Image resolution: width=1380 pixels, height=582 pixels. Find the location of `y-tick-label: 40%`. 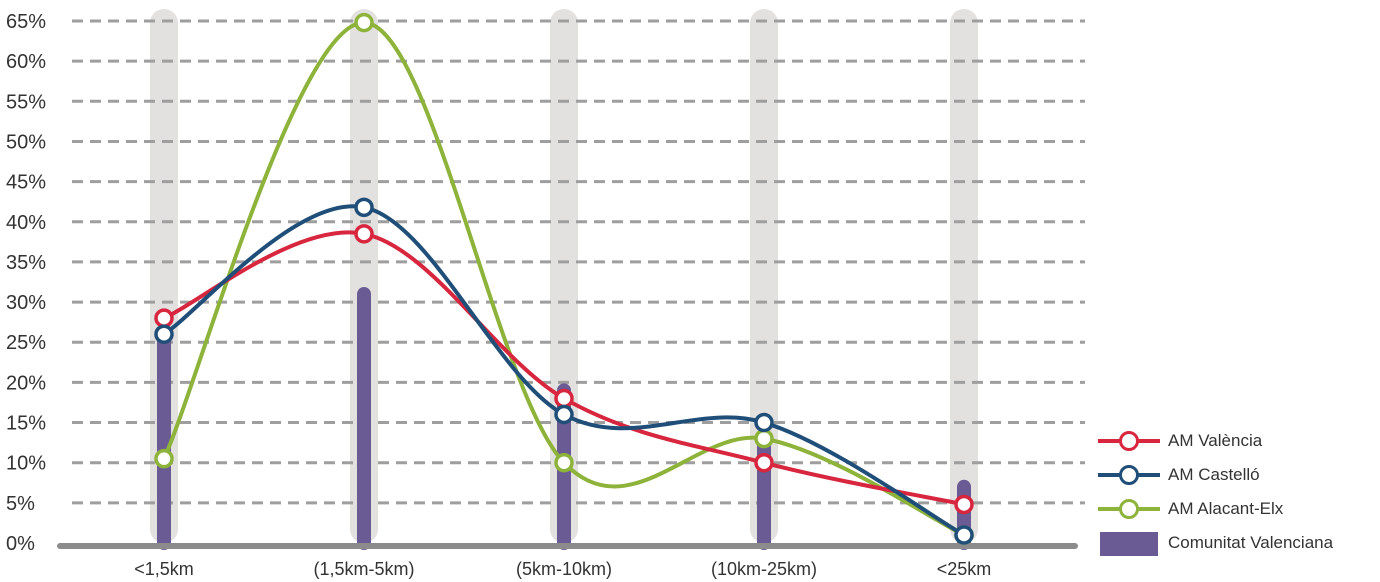

y-tick-label: 40% is located at coordinates (26, 223).